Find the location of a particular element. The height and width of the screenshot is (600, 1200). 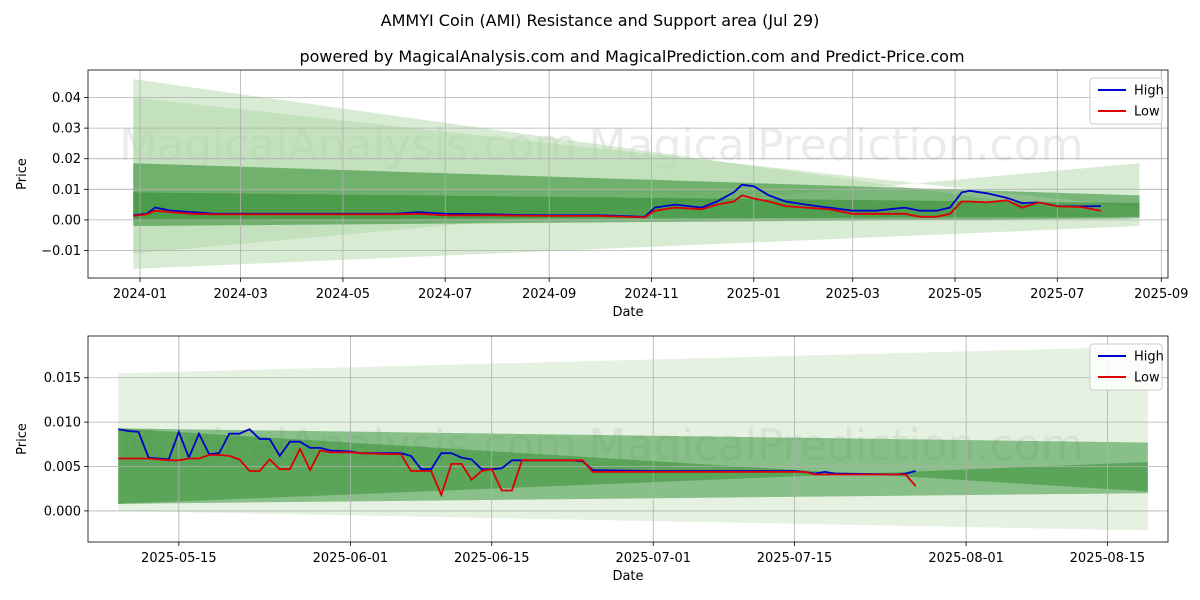

support-resistance-band is located at coordinates (633, 466).